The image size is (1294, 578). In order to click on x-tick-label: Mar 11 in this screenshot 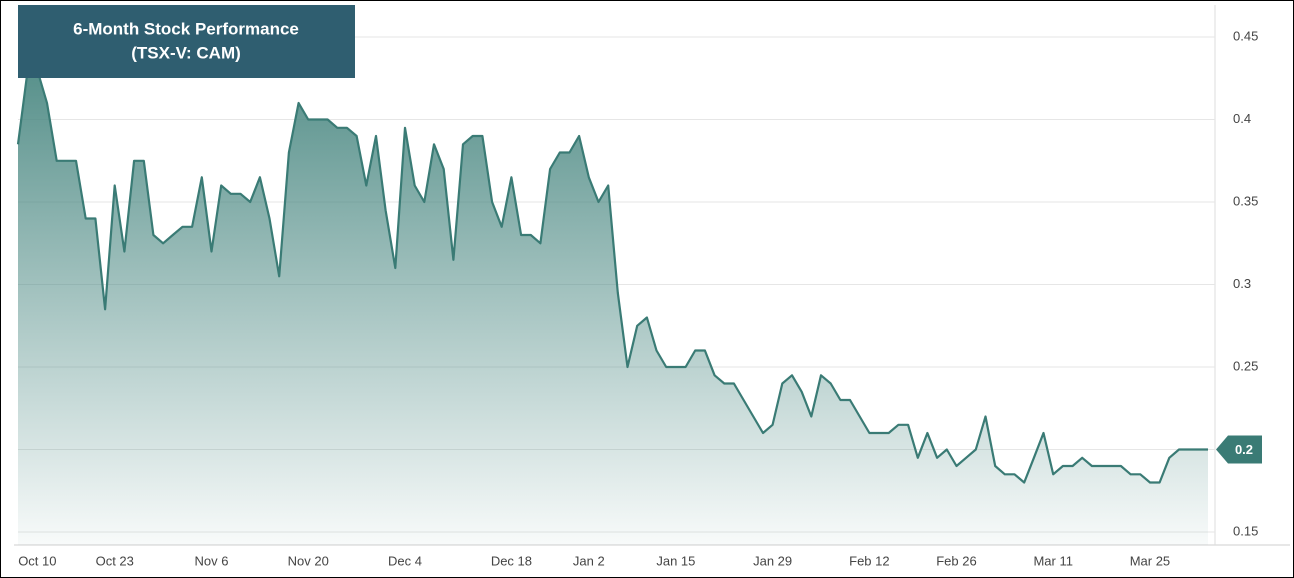, I will do `click(1053, 560)`.